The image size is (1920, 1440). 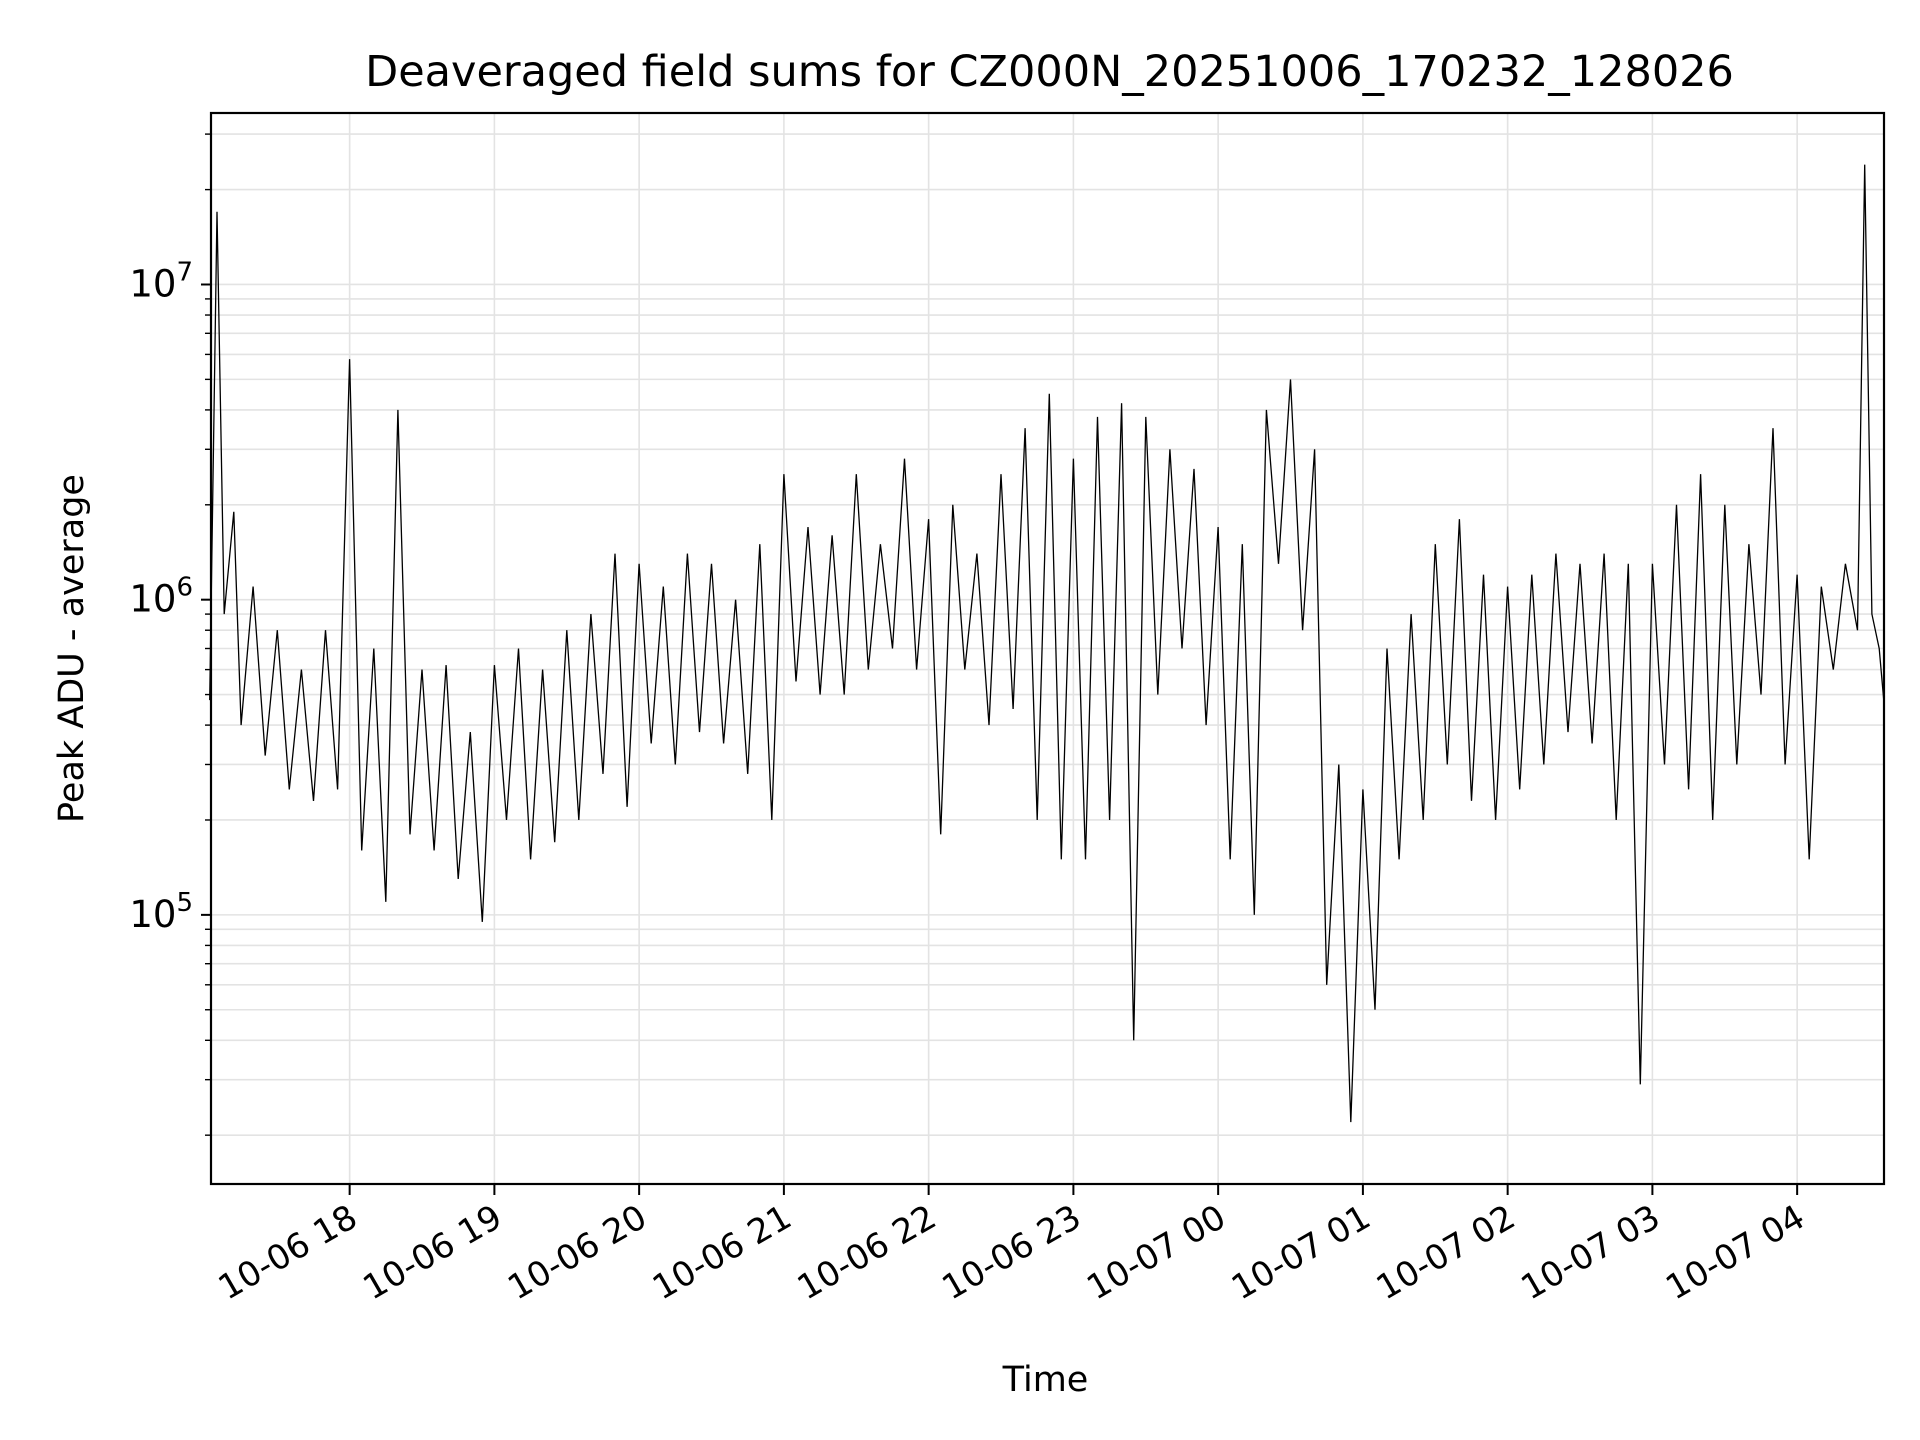 I want to click on x-tick-label: 10-07 01, so click(x=1301, y=1252).